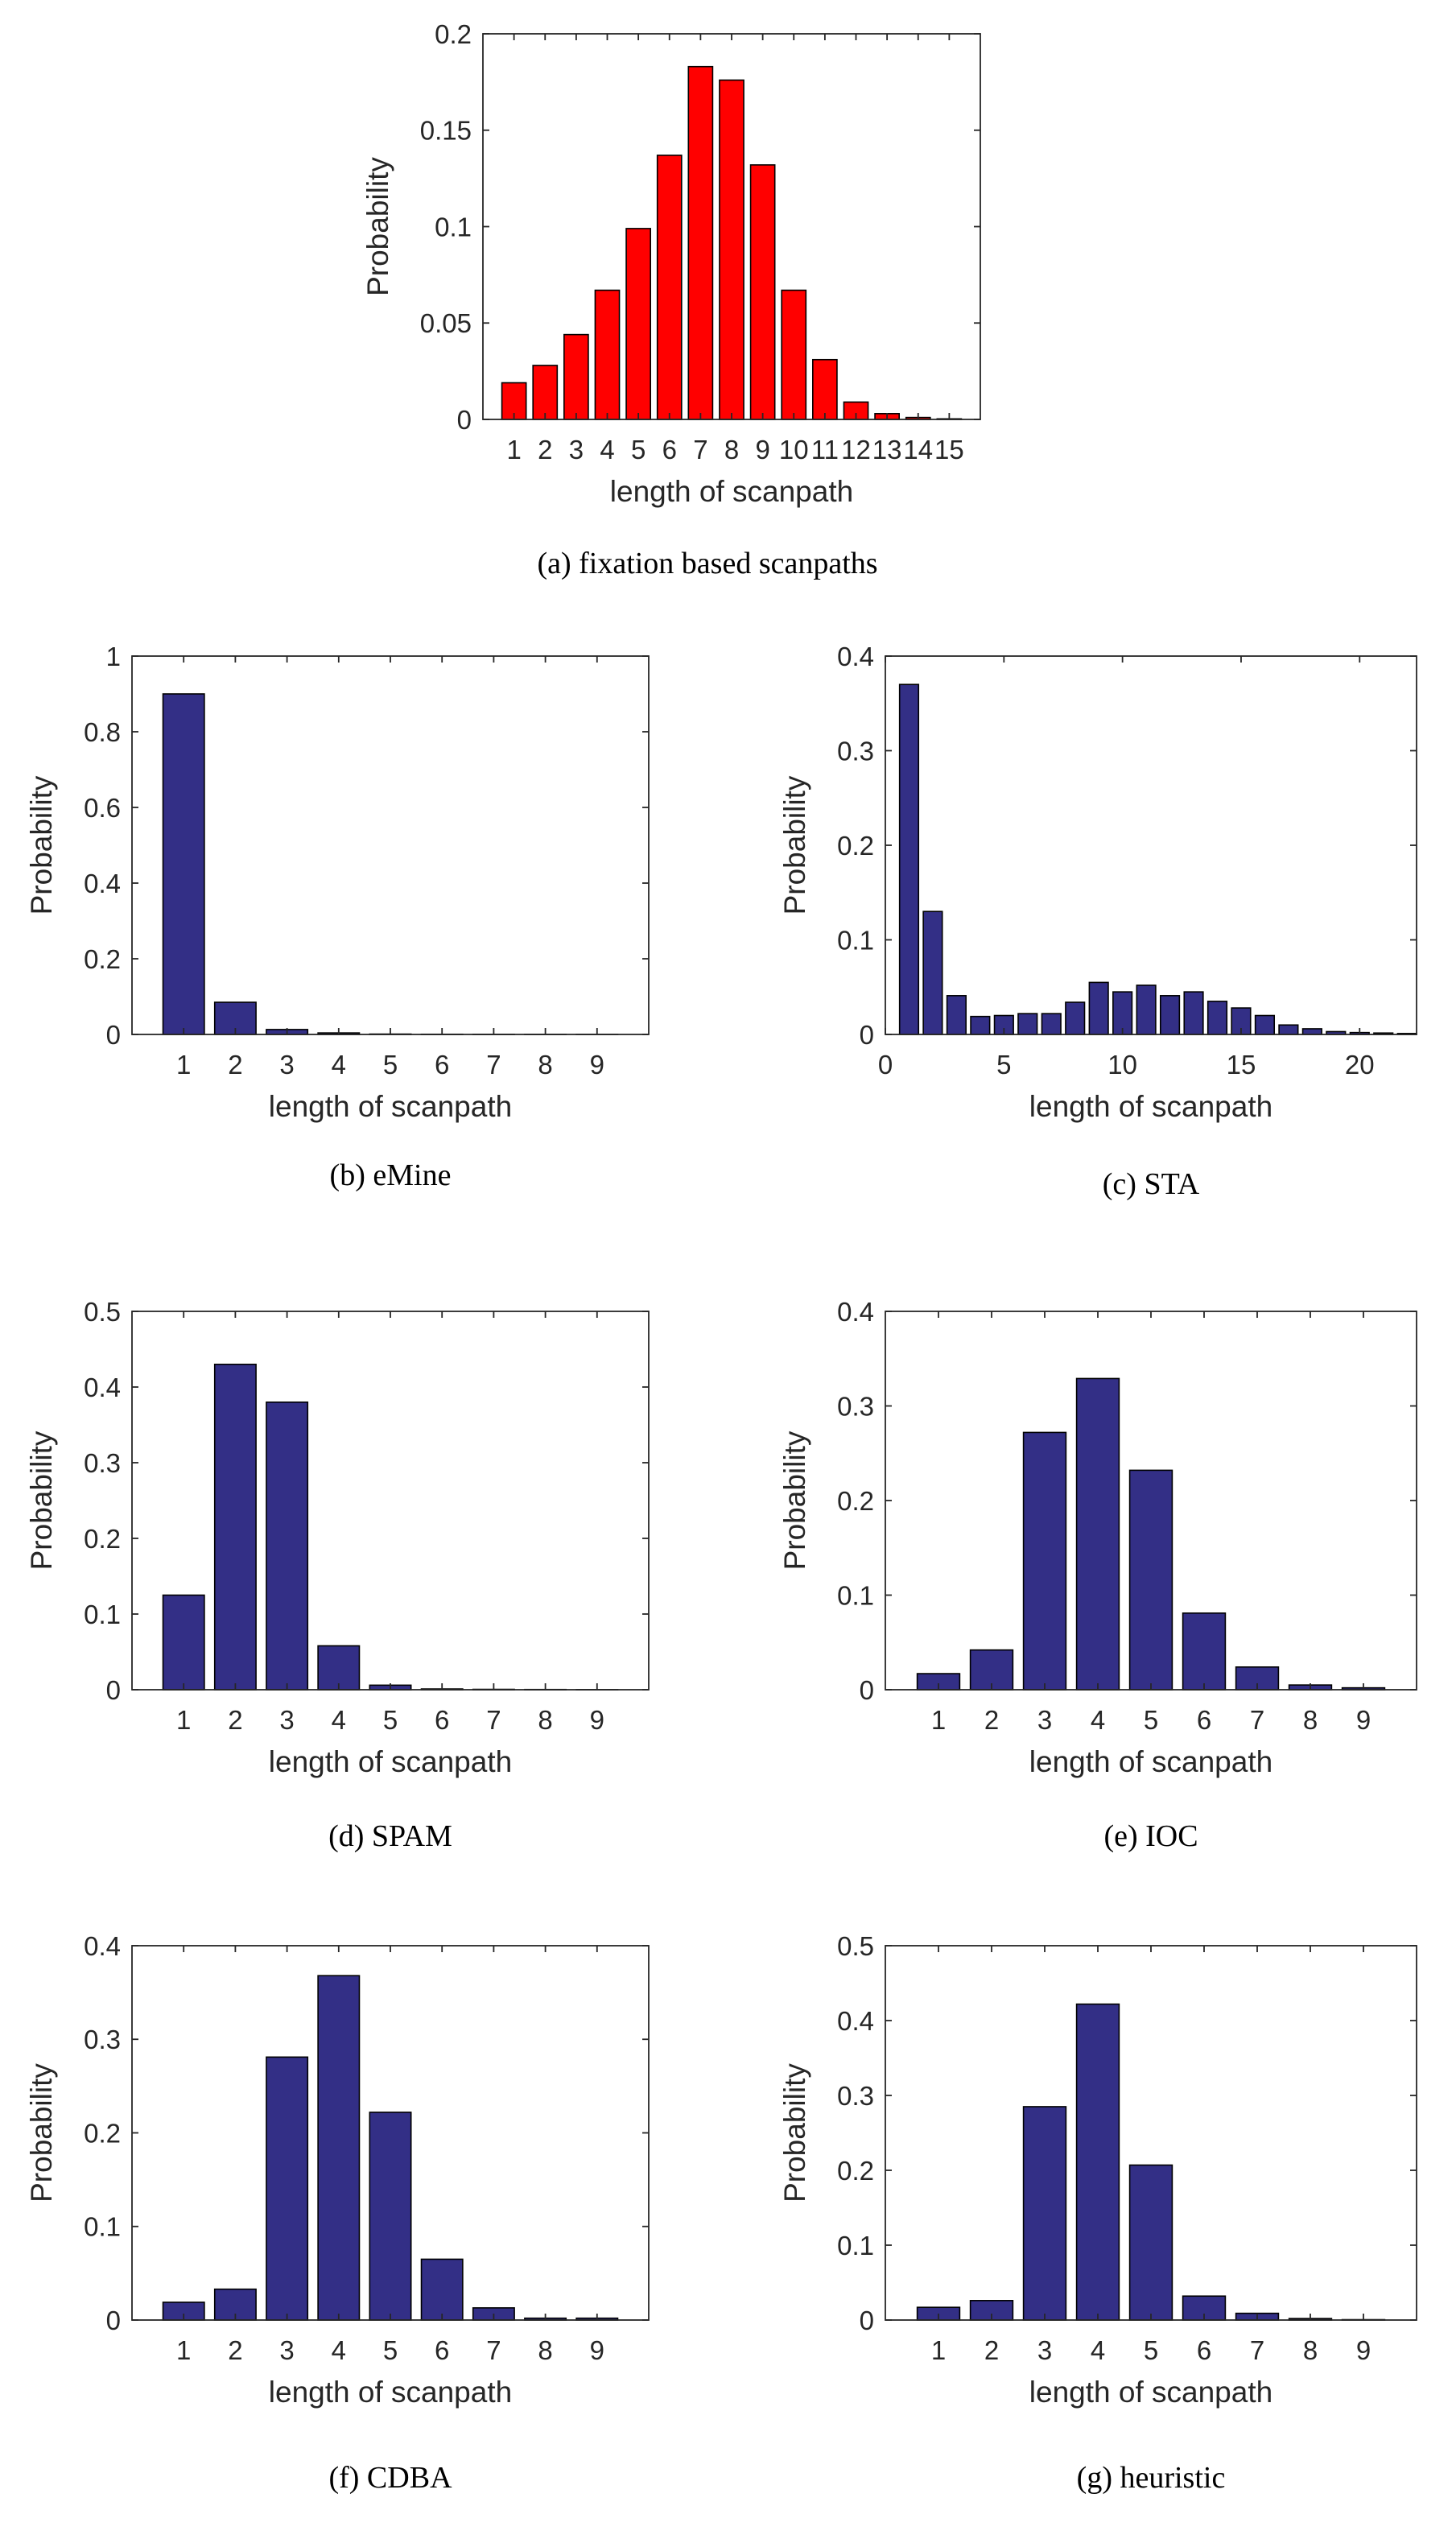  Describe the element at coordinates (390, 2392) in the screenshot. I see `x-axis-label-f: length of scanpath` at that location.